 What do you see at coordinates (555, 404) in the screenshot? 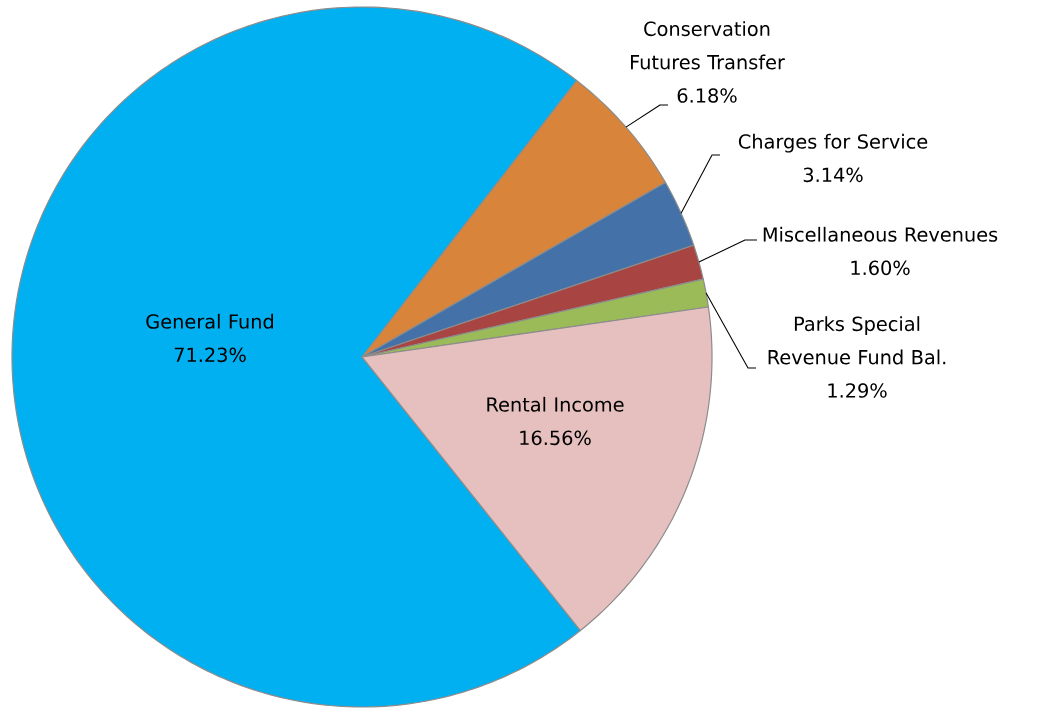
I see `slice-label: Rental Income` at bounding box center [555, 404].